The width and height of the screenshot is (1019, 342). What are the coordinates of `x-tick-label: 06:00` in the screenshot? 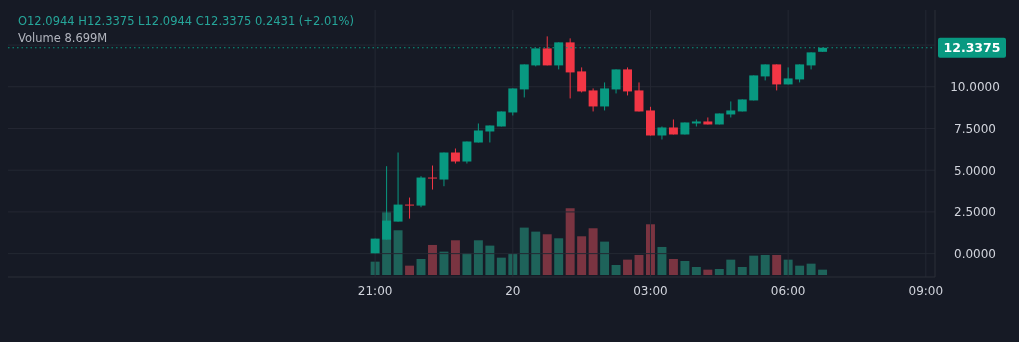 It's located at (788, 291).